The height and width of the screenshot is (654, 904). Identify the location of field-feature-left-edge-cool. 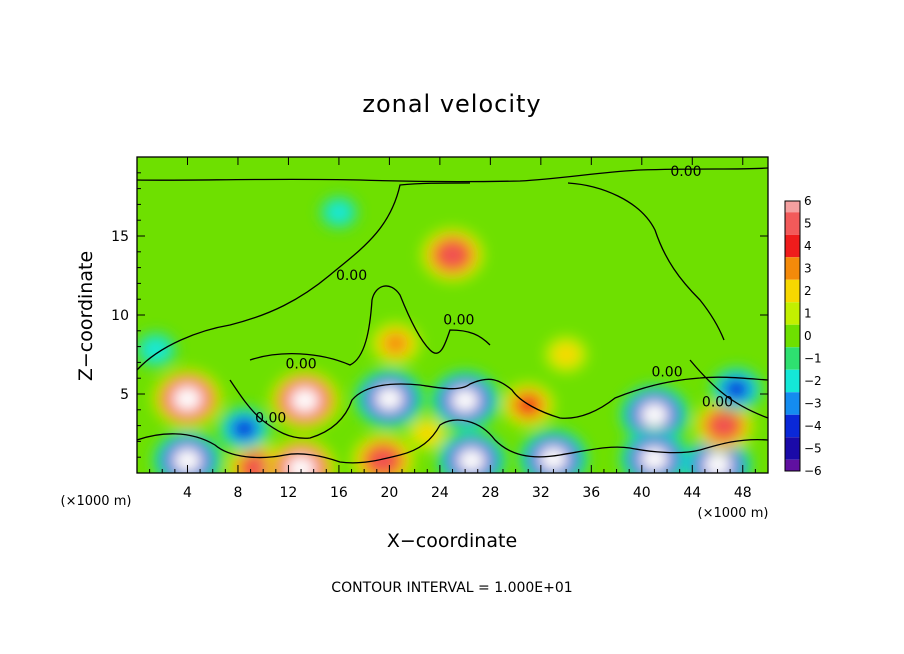
(156, 349).